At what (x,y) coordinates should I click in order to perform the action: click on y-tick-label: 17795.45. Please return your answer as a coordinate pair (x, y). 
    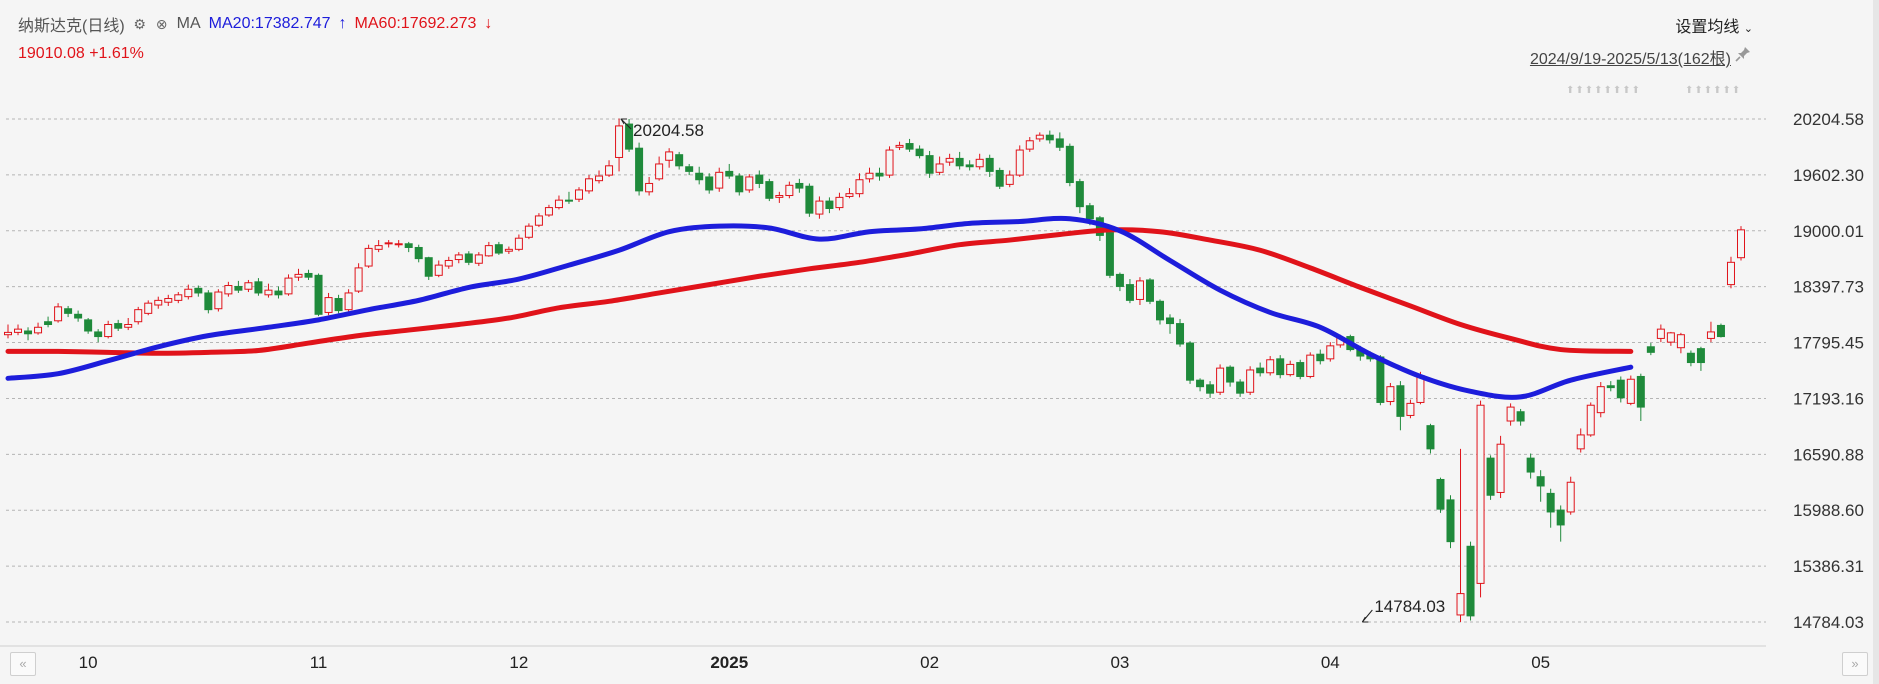
    Looking at the image, I should click on (1828, 343).